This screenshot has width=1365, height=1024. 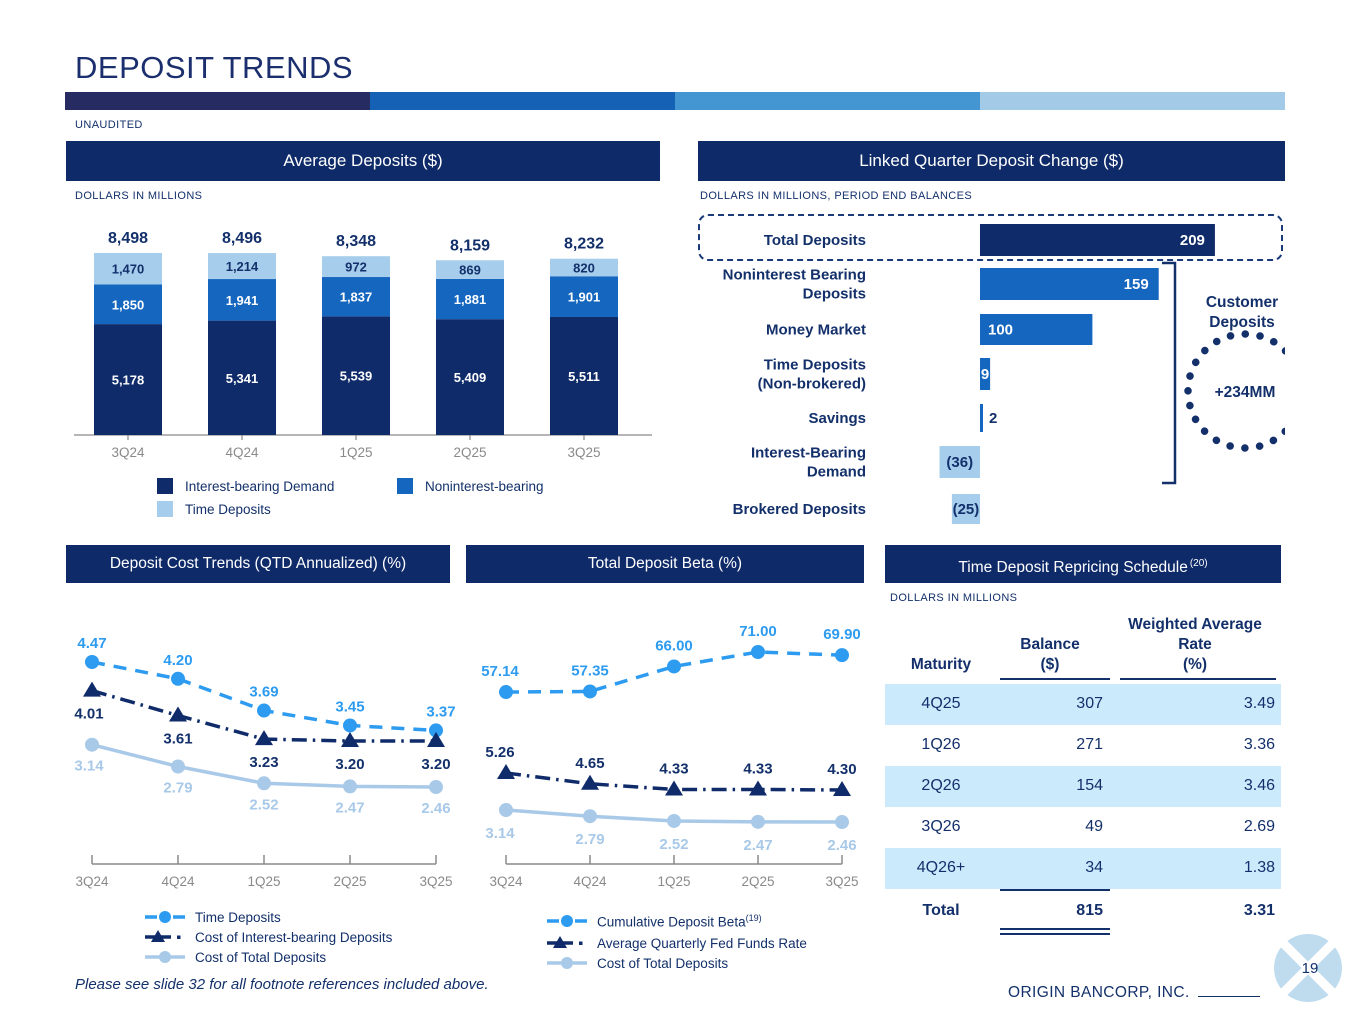 What do you see at coordinates (1000, 330) in the screenshot?
I see `hbar-value-label: 100` at bounding box center [1000, 330].